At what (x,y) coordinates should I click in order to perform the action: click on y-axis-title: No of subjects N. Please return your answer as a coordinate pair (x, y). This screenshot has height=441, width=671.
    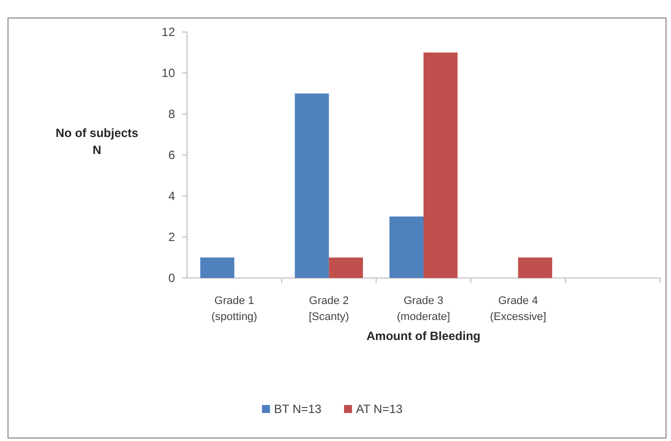
    Looking at the image, I should click on (97, 141).